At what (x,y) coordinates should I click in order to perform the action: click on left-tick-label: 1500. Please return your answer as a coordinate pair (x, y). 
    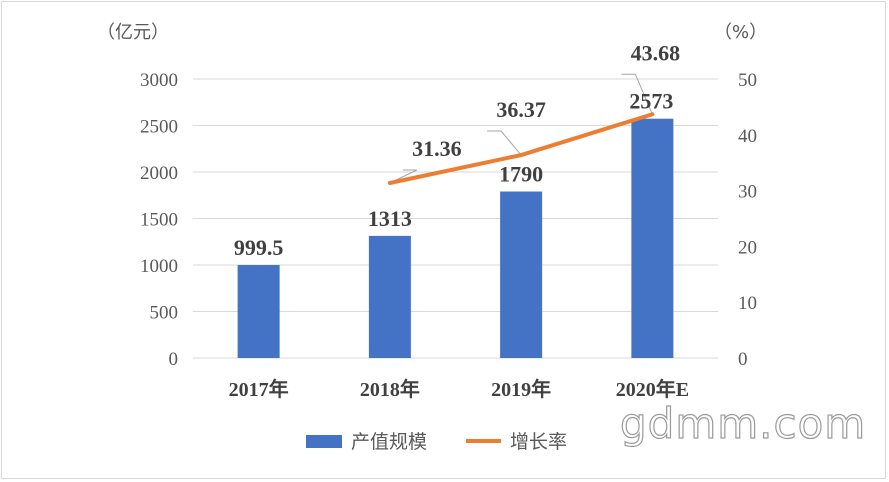
    Looking at the image, I should click on (159, 220).